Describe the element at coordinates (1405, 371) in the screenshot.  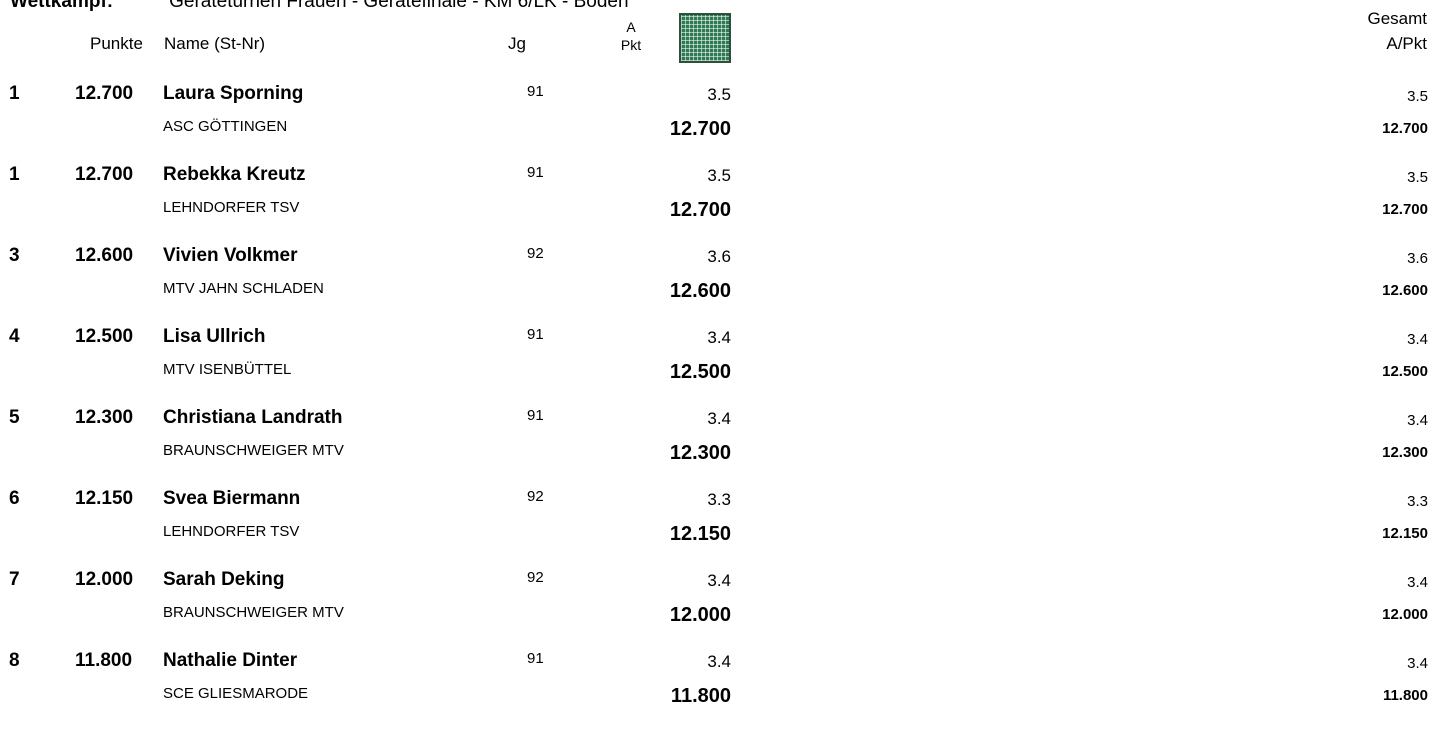
I see `total-points: 12.500` at that location.